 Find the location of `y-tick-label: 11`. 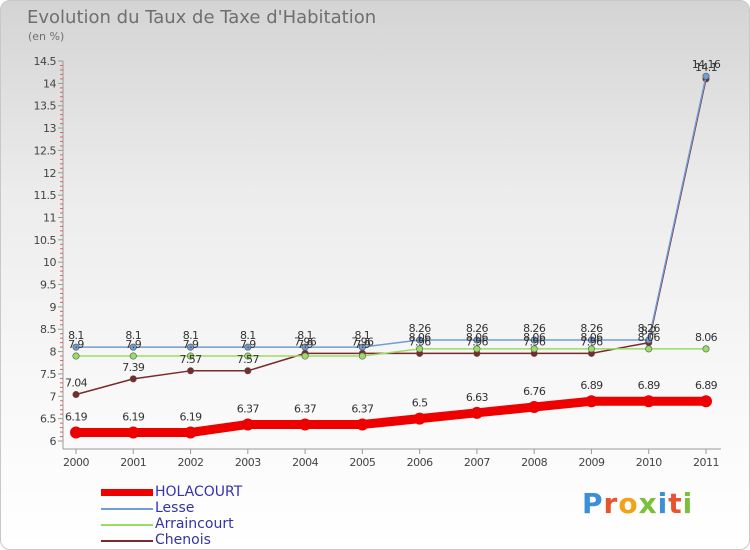

y-tick-label: 11 is located at coordinates (49, 217).